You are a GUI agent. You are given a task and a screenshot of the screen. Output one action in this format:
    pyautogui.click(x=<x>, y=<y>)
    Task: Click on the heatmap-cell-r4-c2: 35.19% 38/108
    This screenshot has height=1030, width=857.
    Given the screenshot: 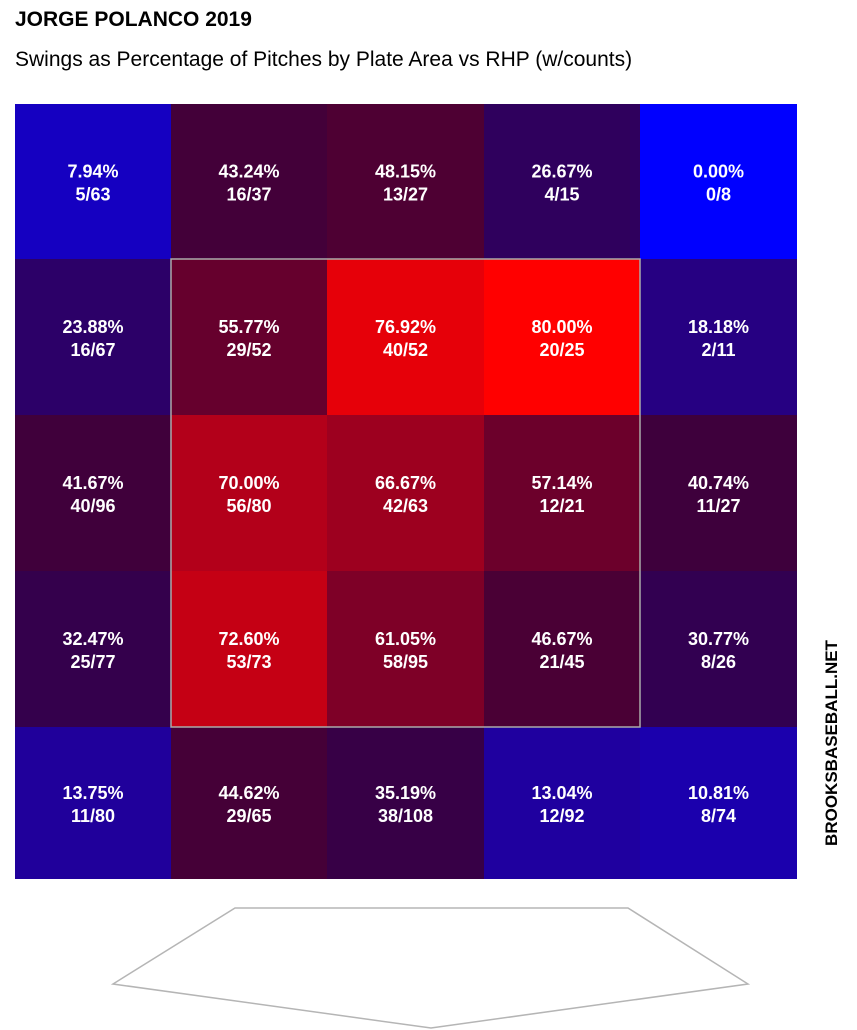 What is the action you would take?
    pyautogui.click(x=405, y=803)
    